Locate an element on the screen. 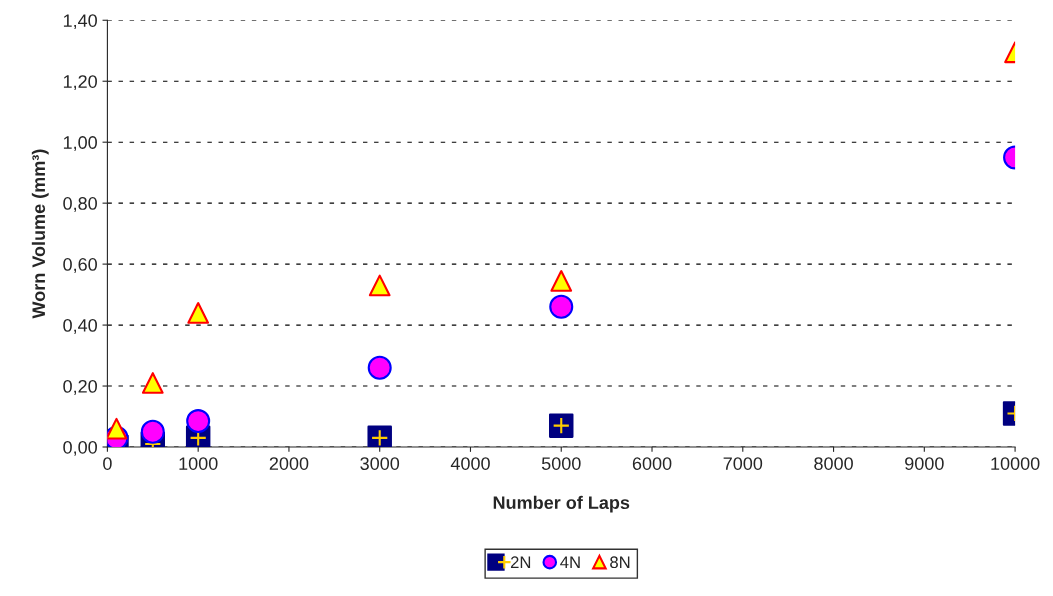  x-tick-label: 5000 is located at coordinates (561, 463).